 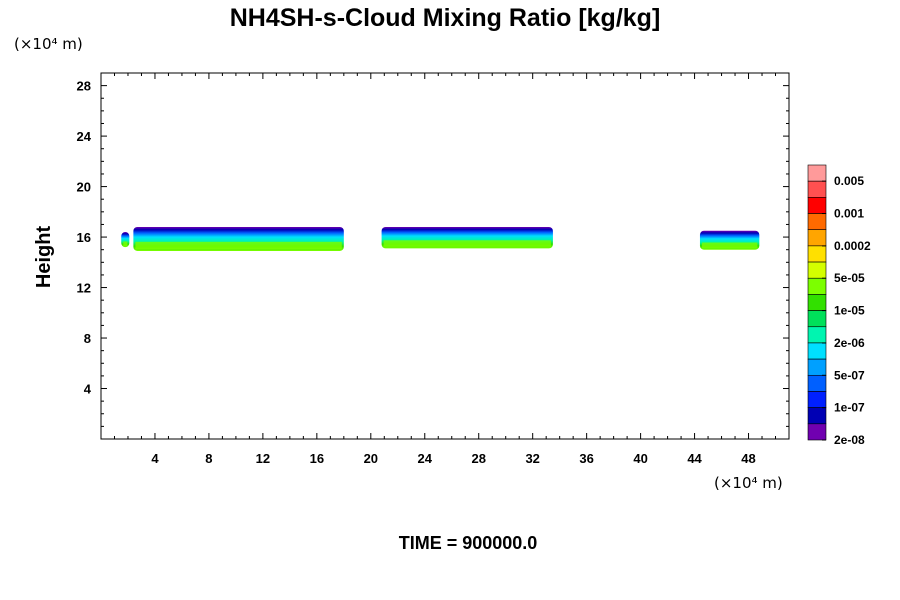 What do you see at coordinates (849, 278) in the screenshot?
I see `colorbar-label: 5e-05` at bounding box center [849, 278].